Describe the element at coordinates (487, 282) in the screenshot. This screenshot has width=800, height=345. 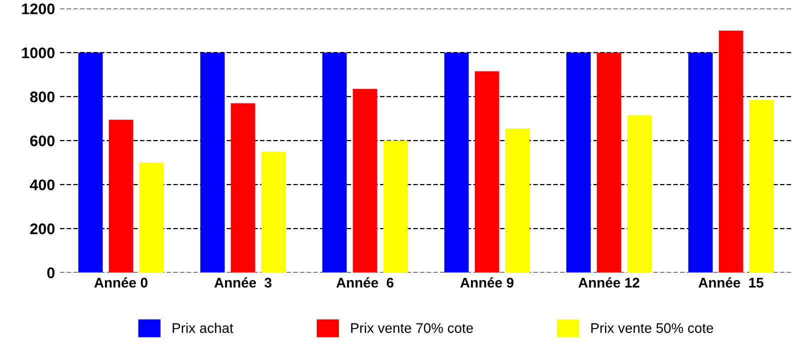
I see `x-tick-label: Année 9` at that location.